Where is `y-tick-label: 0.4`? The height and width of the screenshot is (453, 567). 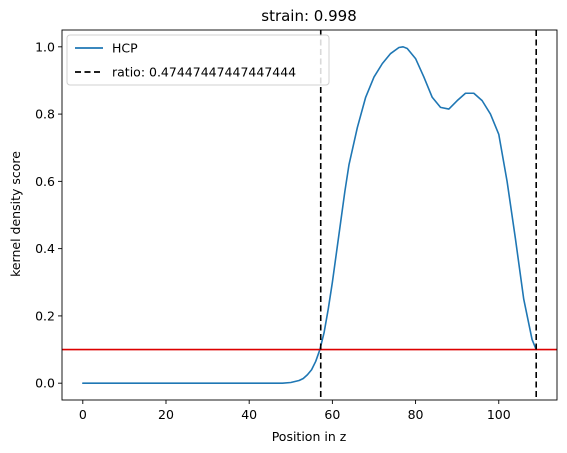
y-tick-label: 0.4 is located at coordinates (45, 248).